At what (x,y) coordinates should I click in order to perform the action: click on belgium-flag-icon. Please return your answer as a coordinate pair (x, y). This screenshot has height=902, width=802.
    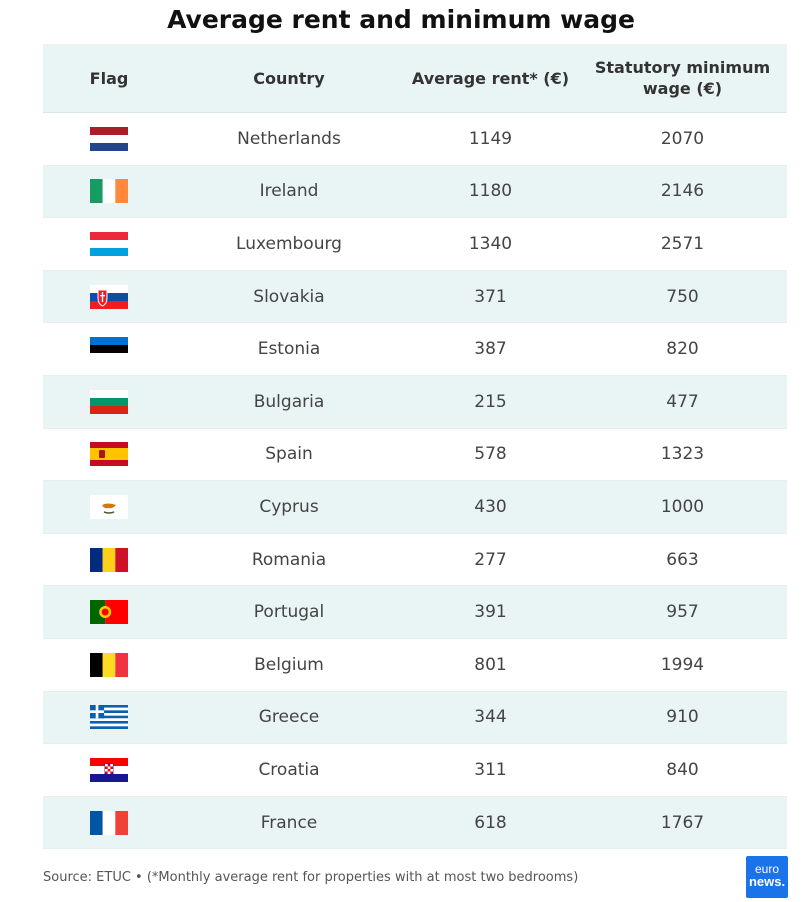
    Looking at the image, I should click on (109, 664).